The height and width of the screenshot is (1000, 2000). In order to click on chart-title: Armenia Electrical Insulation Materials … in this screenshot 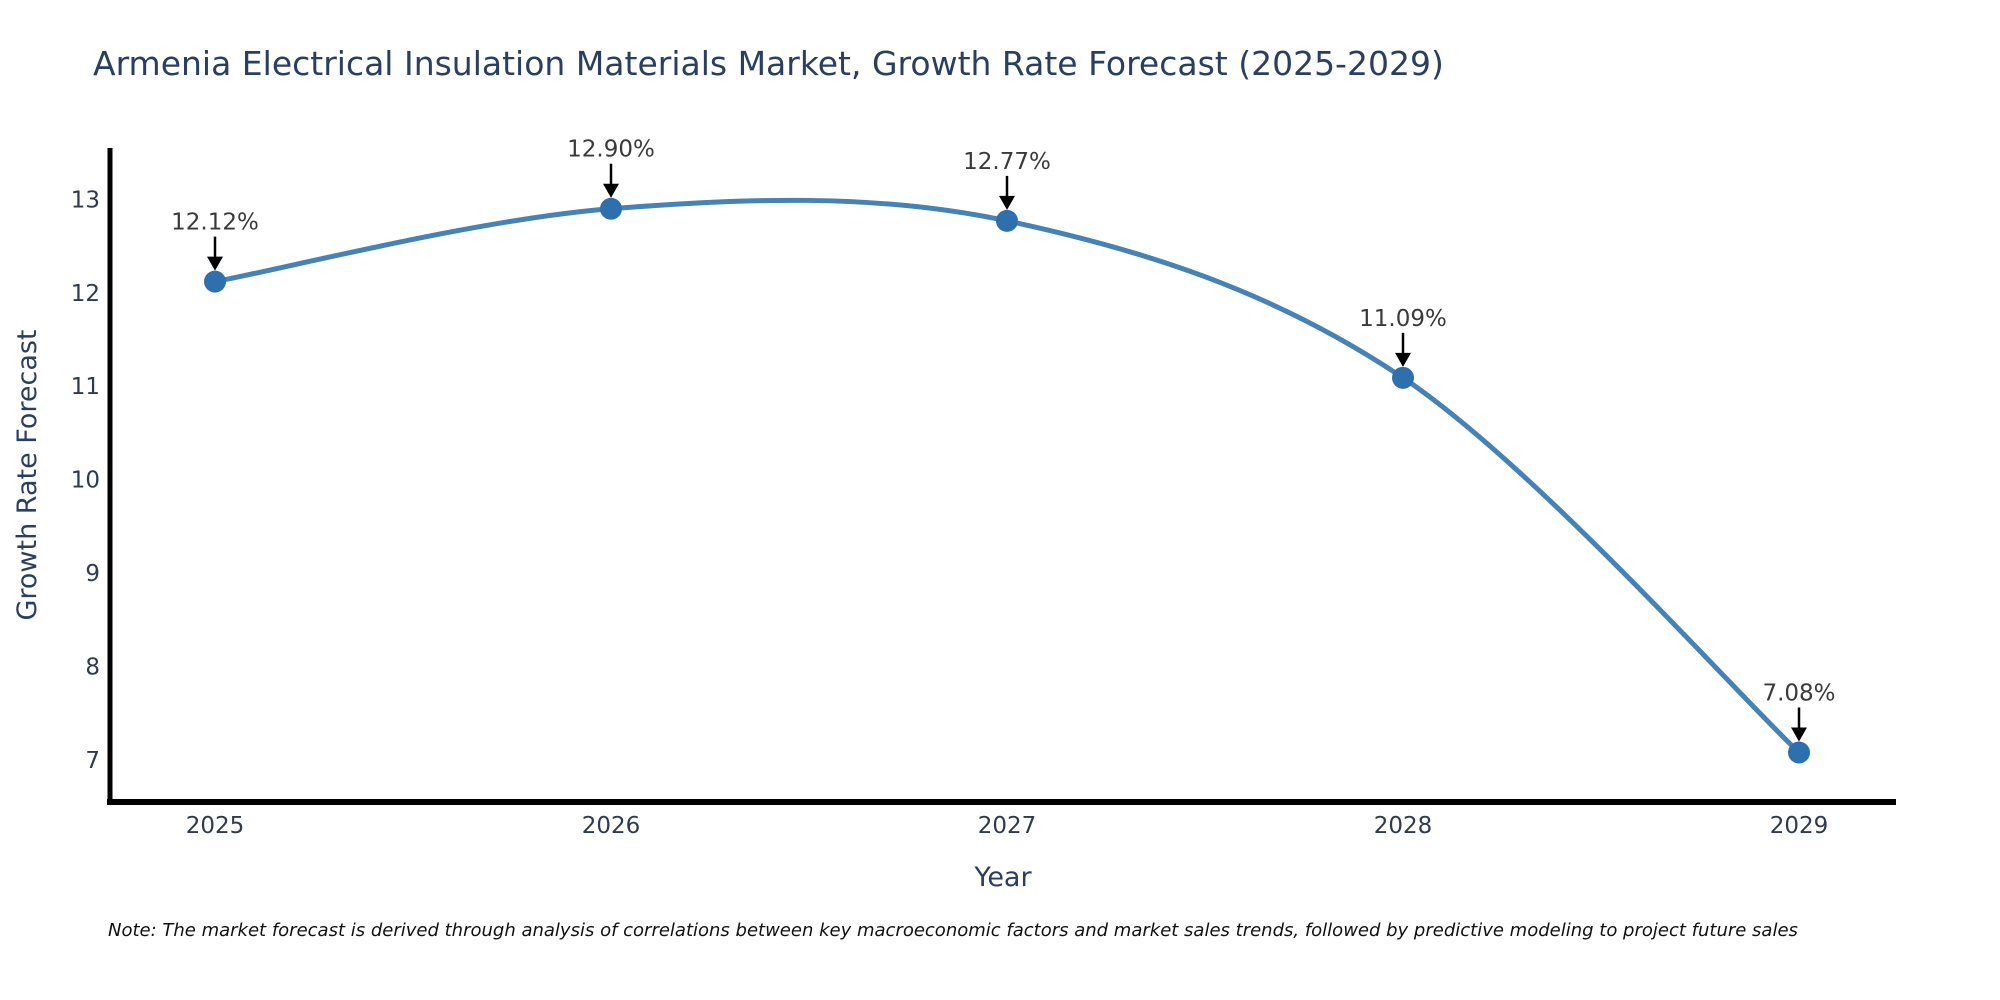, I will do `click(768, 63)`.